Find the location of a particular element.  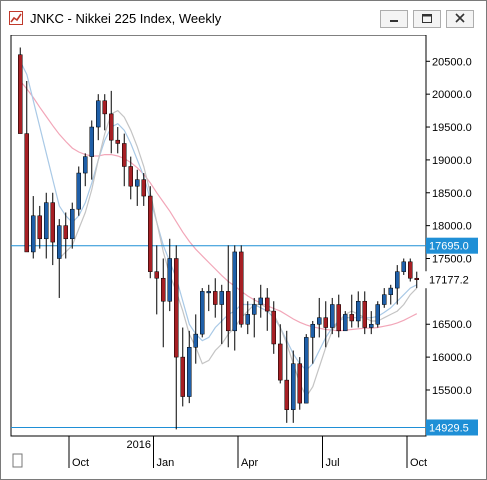

y-tick-label: 19000.0 is located at coordinates (452, 161).